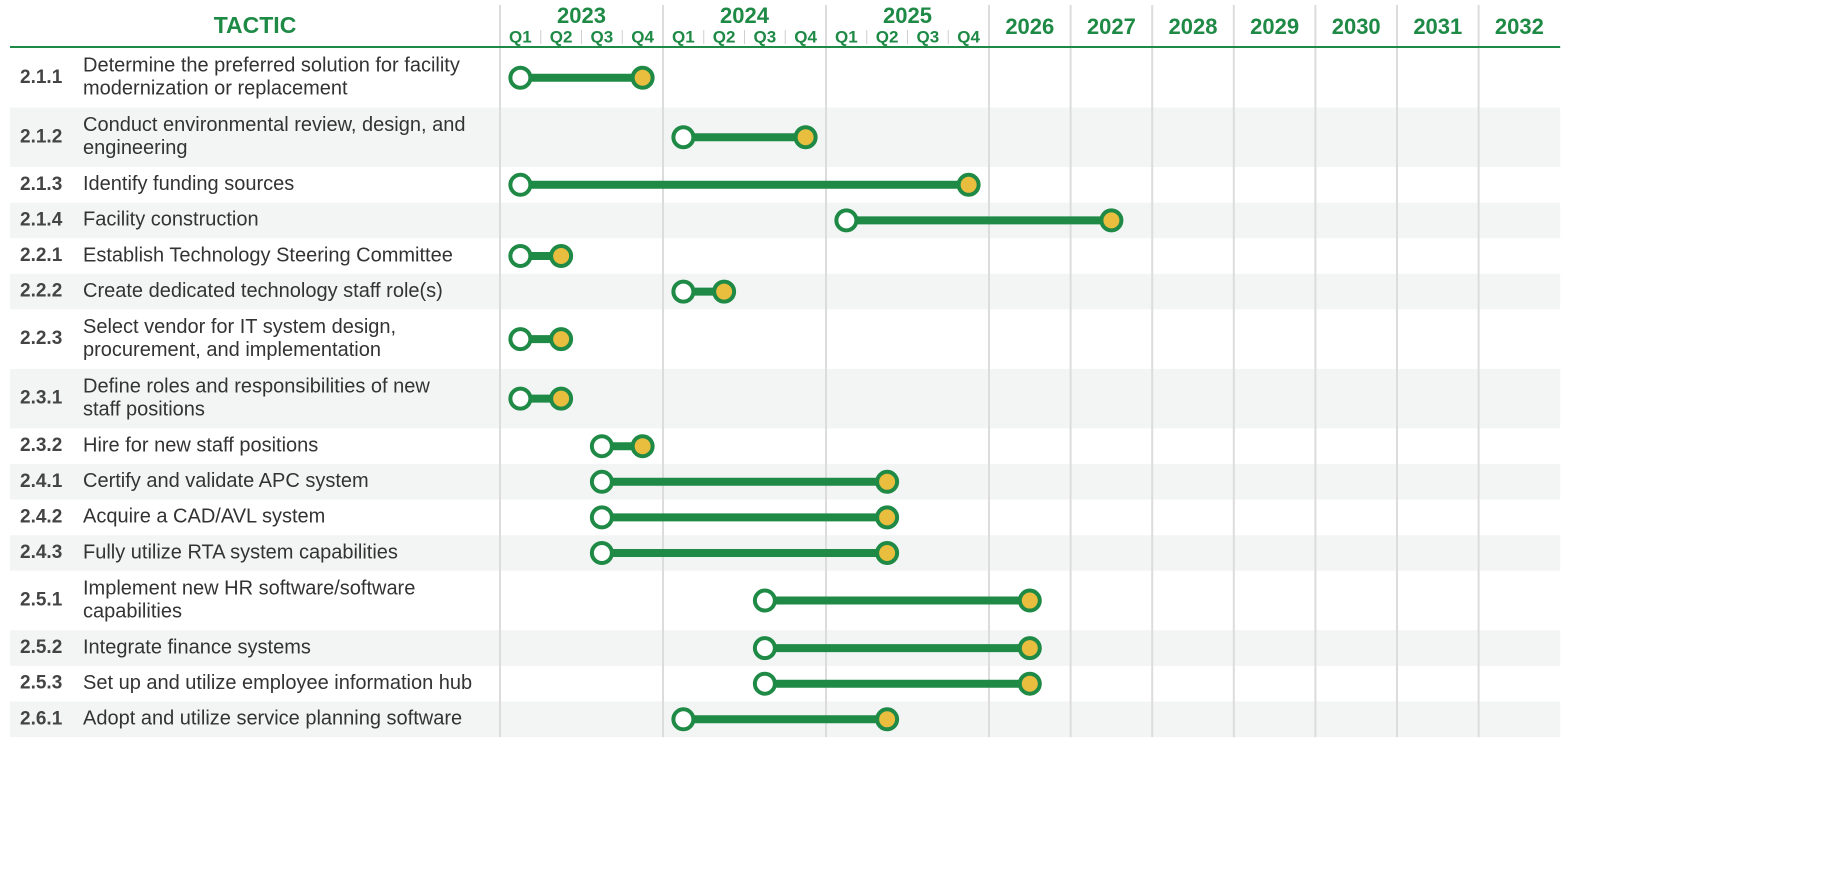 This screenshot has width=1845, height=872. What do you see at coordinates (255, 25) in the screenshot?
I see `column-title: TACTIC` at bounding box center [255, 25].